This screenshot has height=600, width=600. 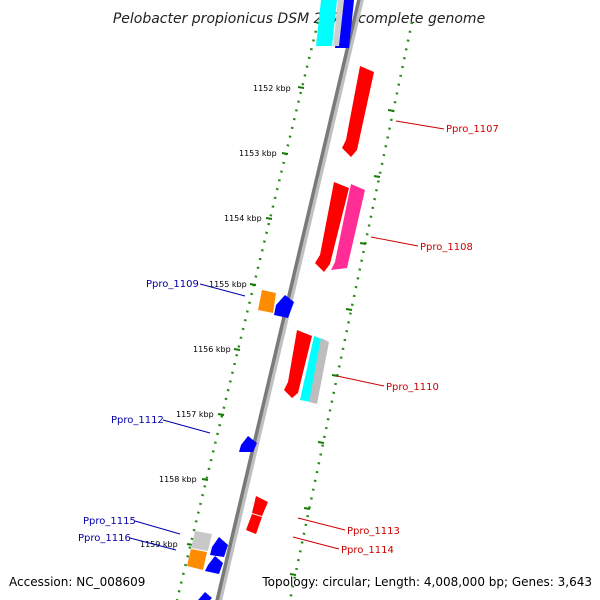 I want to click on gene-label: Ppro_1108, so click(x=446, y=247).